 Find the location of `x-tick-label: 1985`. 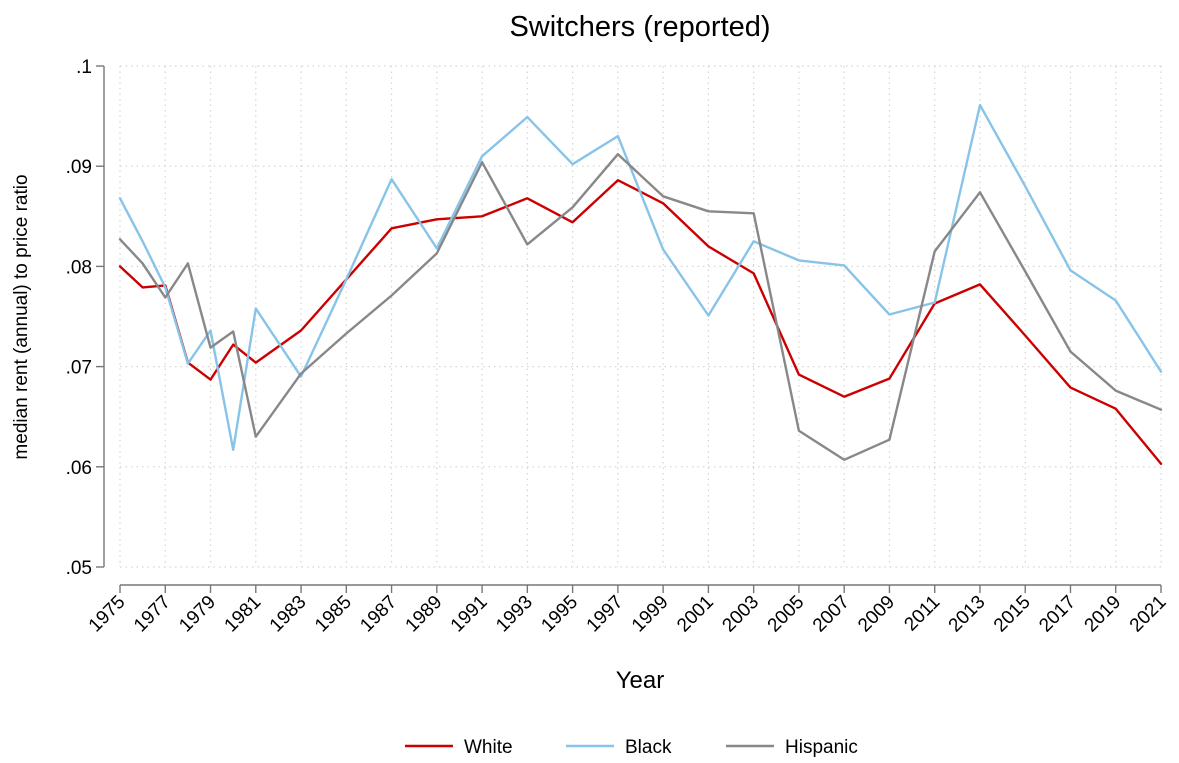

x-tick-label: 1985 is located at coordinates (333, 614).